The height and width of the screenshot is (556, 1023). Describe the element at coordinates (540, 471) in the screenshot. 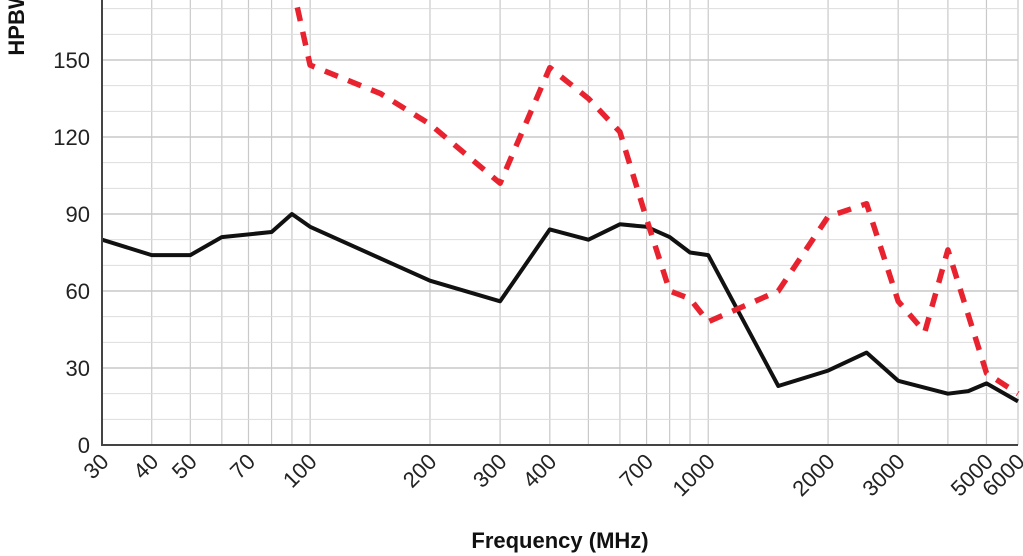

I see `x-tick-label: 400` at that location.